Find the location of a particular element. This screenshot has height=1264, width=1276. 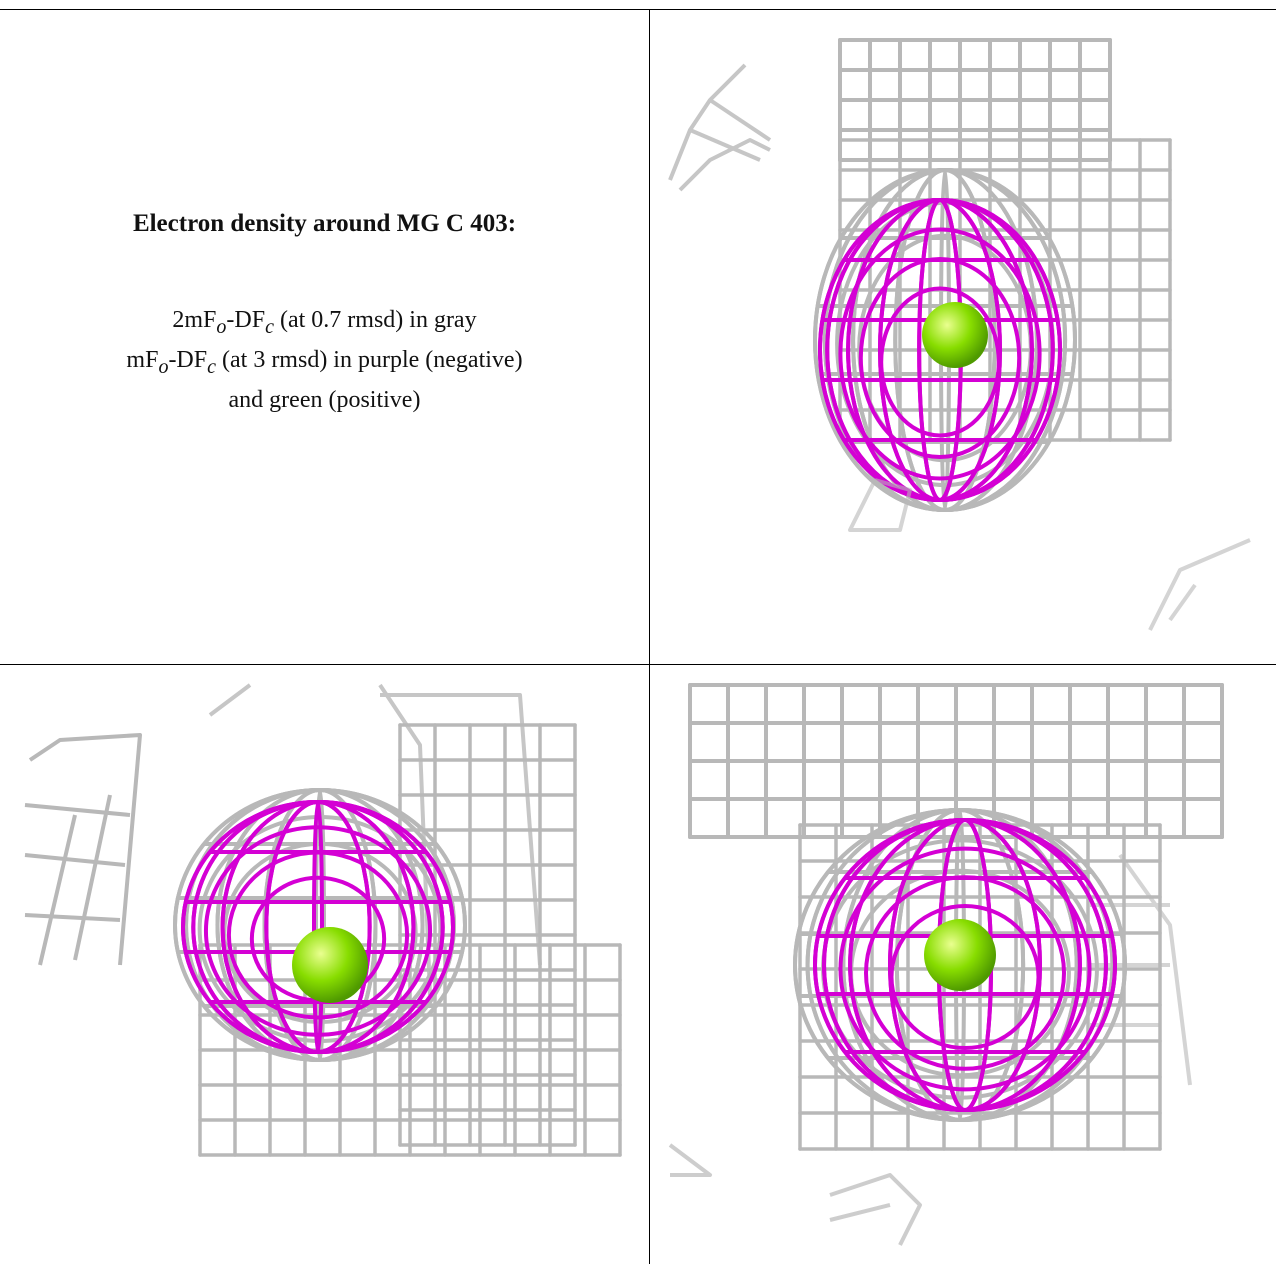

caption-line-fofc: mFo-DFc (at 3 rmsd) in purple (negative) is located at coordinates (324, 364).